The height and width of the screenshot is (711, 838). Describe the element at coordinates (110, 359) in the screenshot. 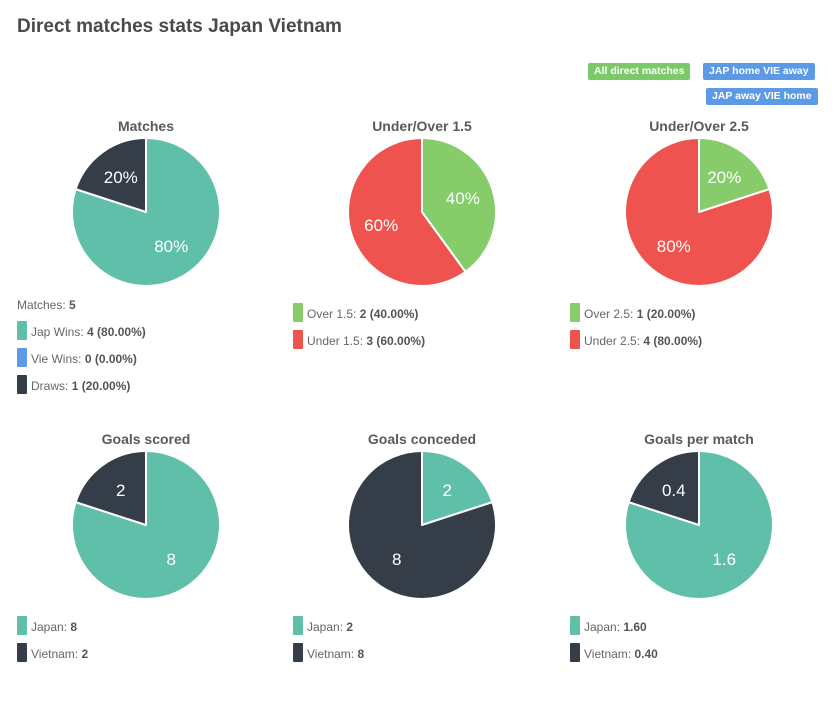

I see `legend-value: 0 (0.00%)` at that location.